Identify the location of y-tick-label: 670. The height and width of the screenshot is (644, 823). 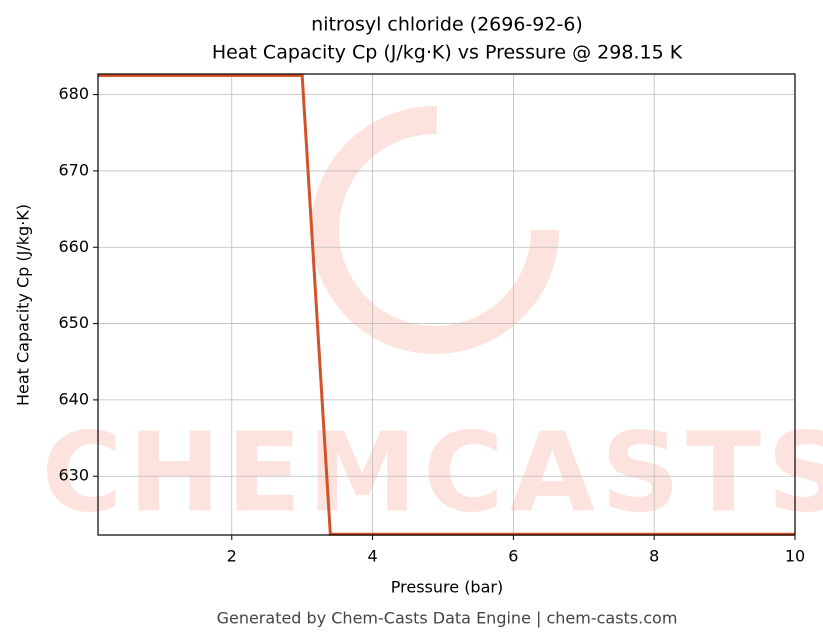
(73, 169).